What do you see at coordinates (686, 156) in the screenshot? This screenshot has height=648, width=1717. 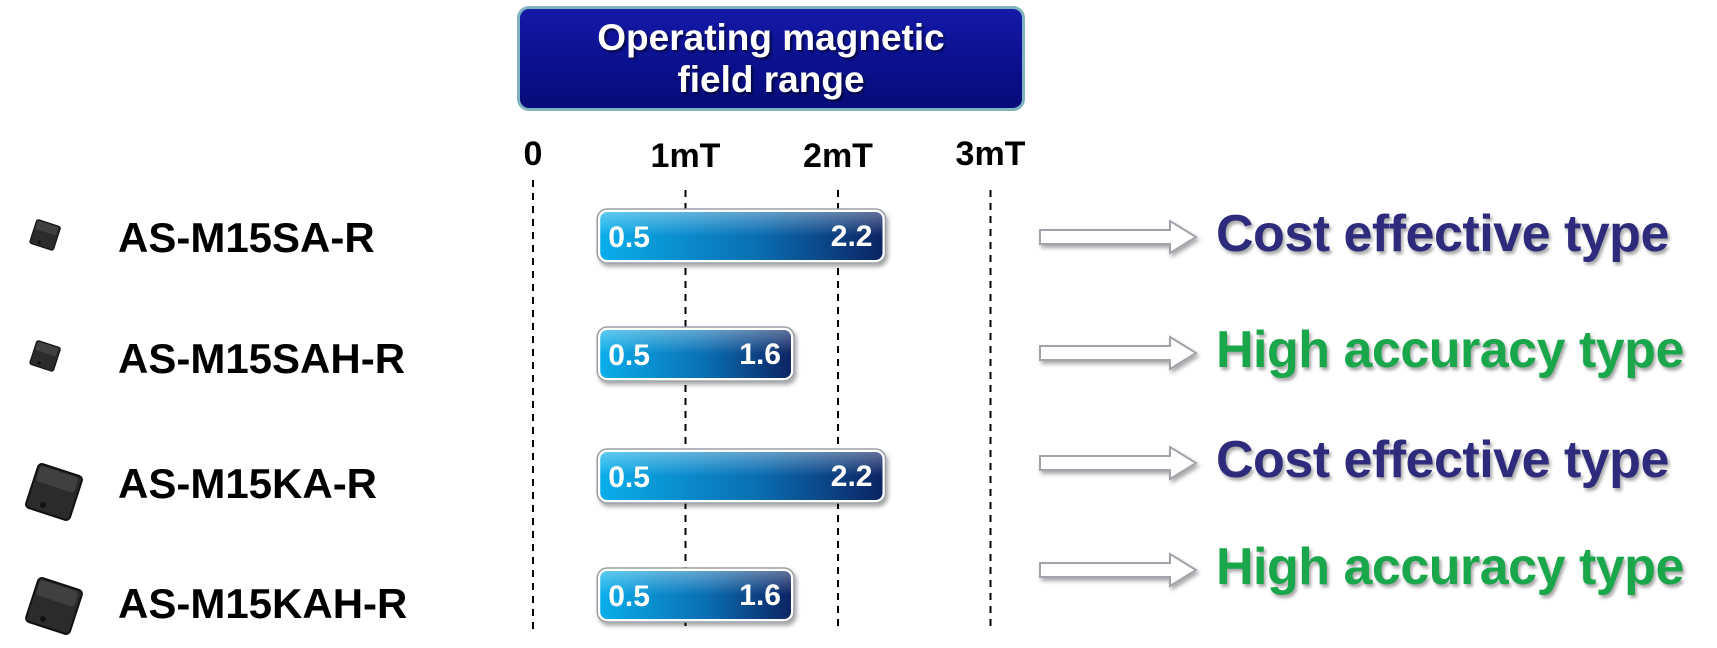 I see `x-tick-label: 1mT` at bounding box center [686, 156].